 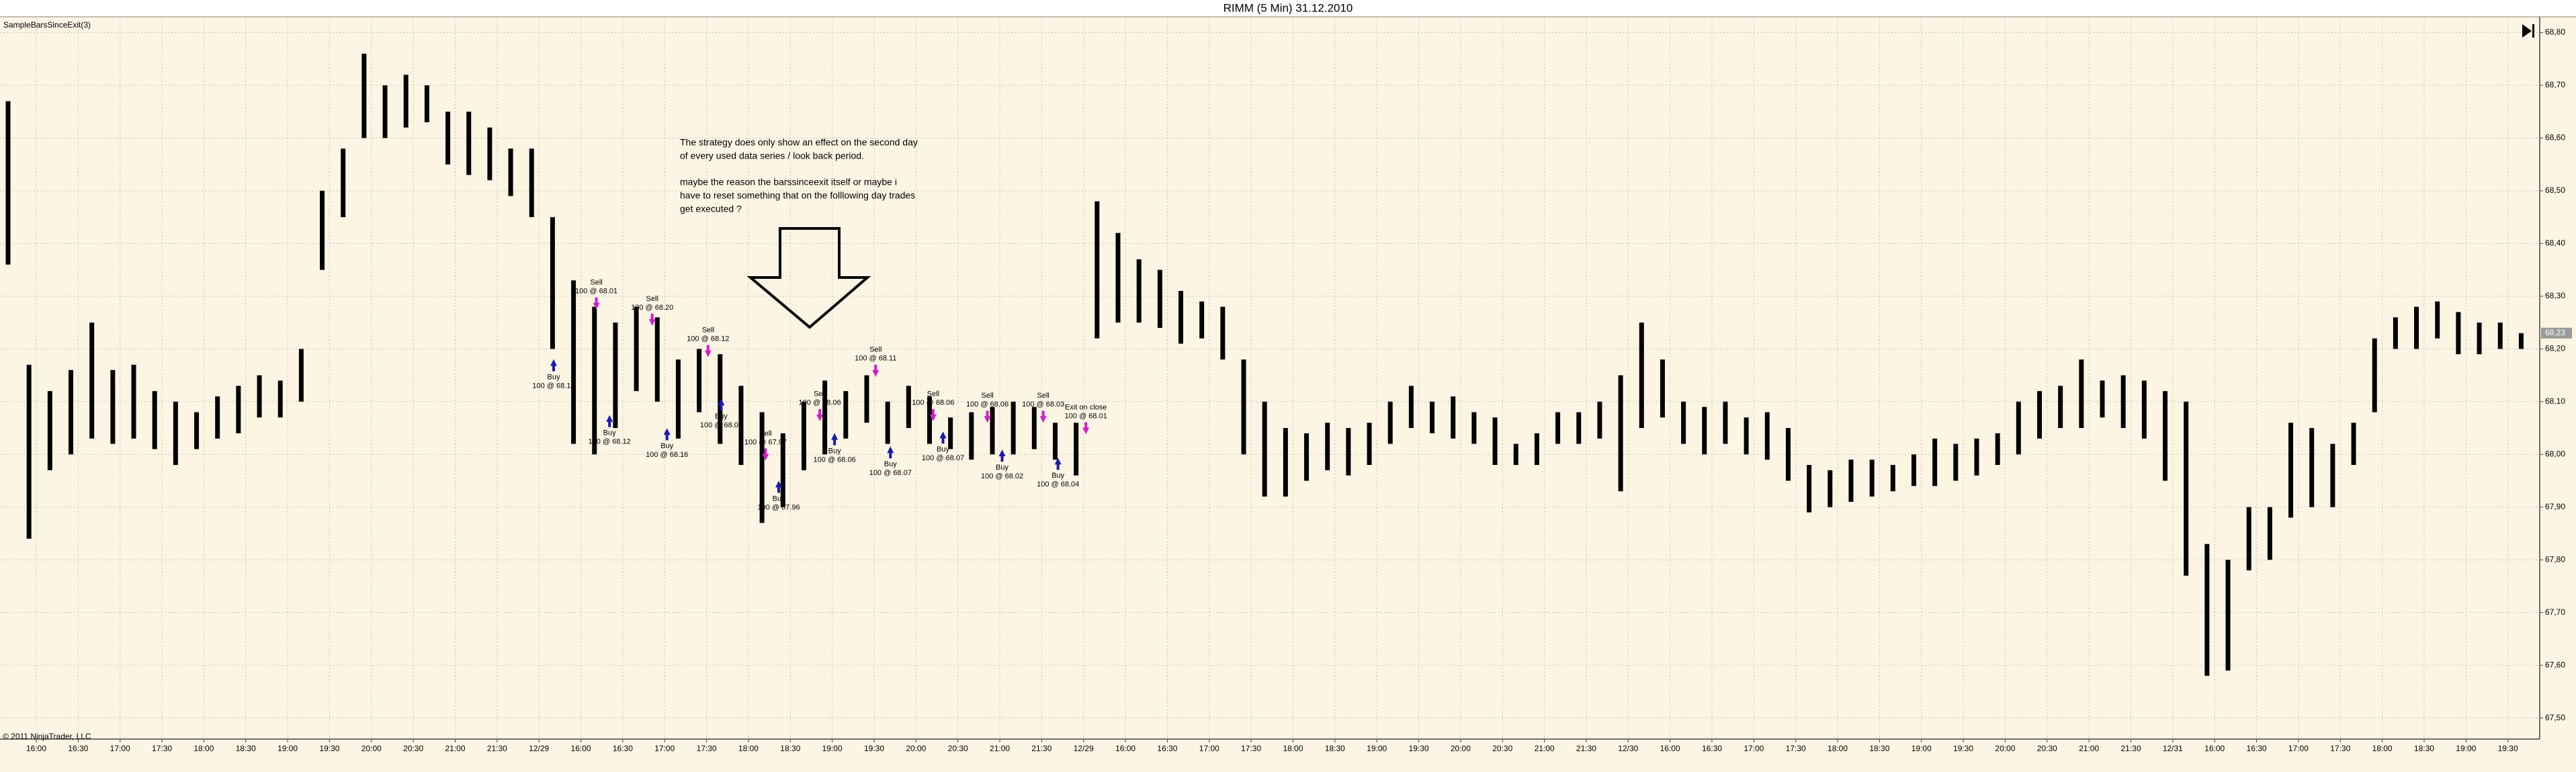 I want to click on x-tick-label: 18:30, so click(x=2424, y=748).